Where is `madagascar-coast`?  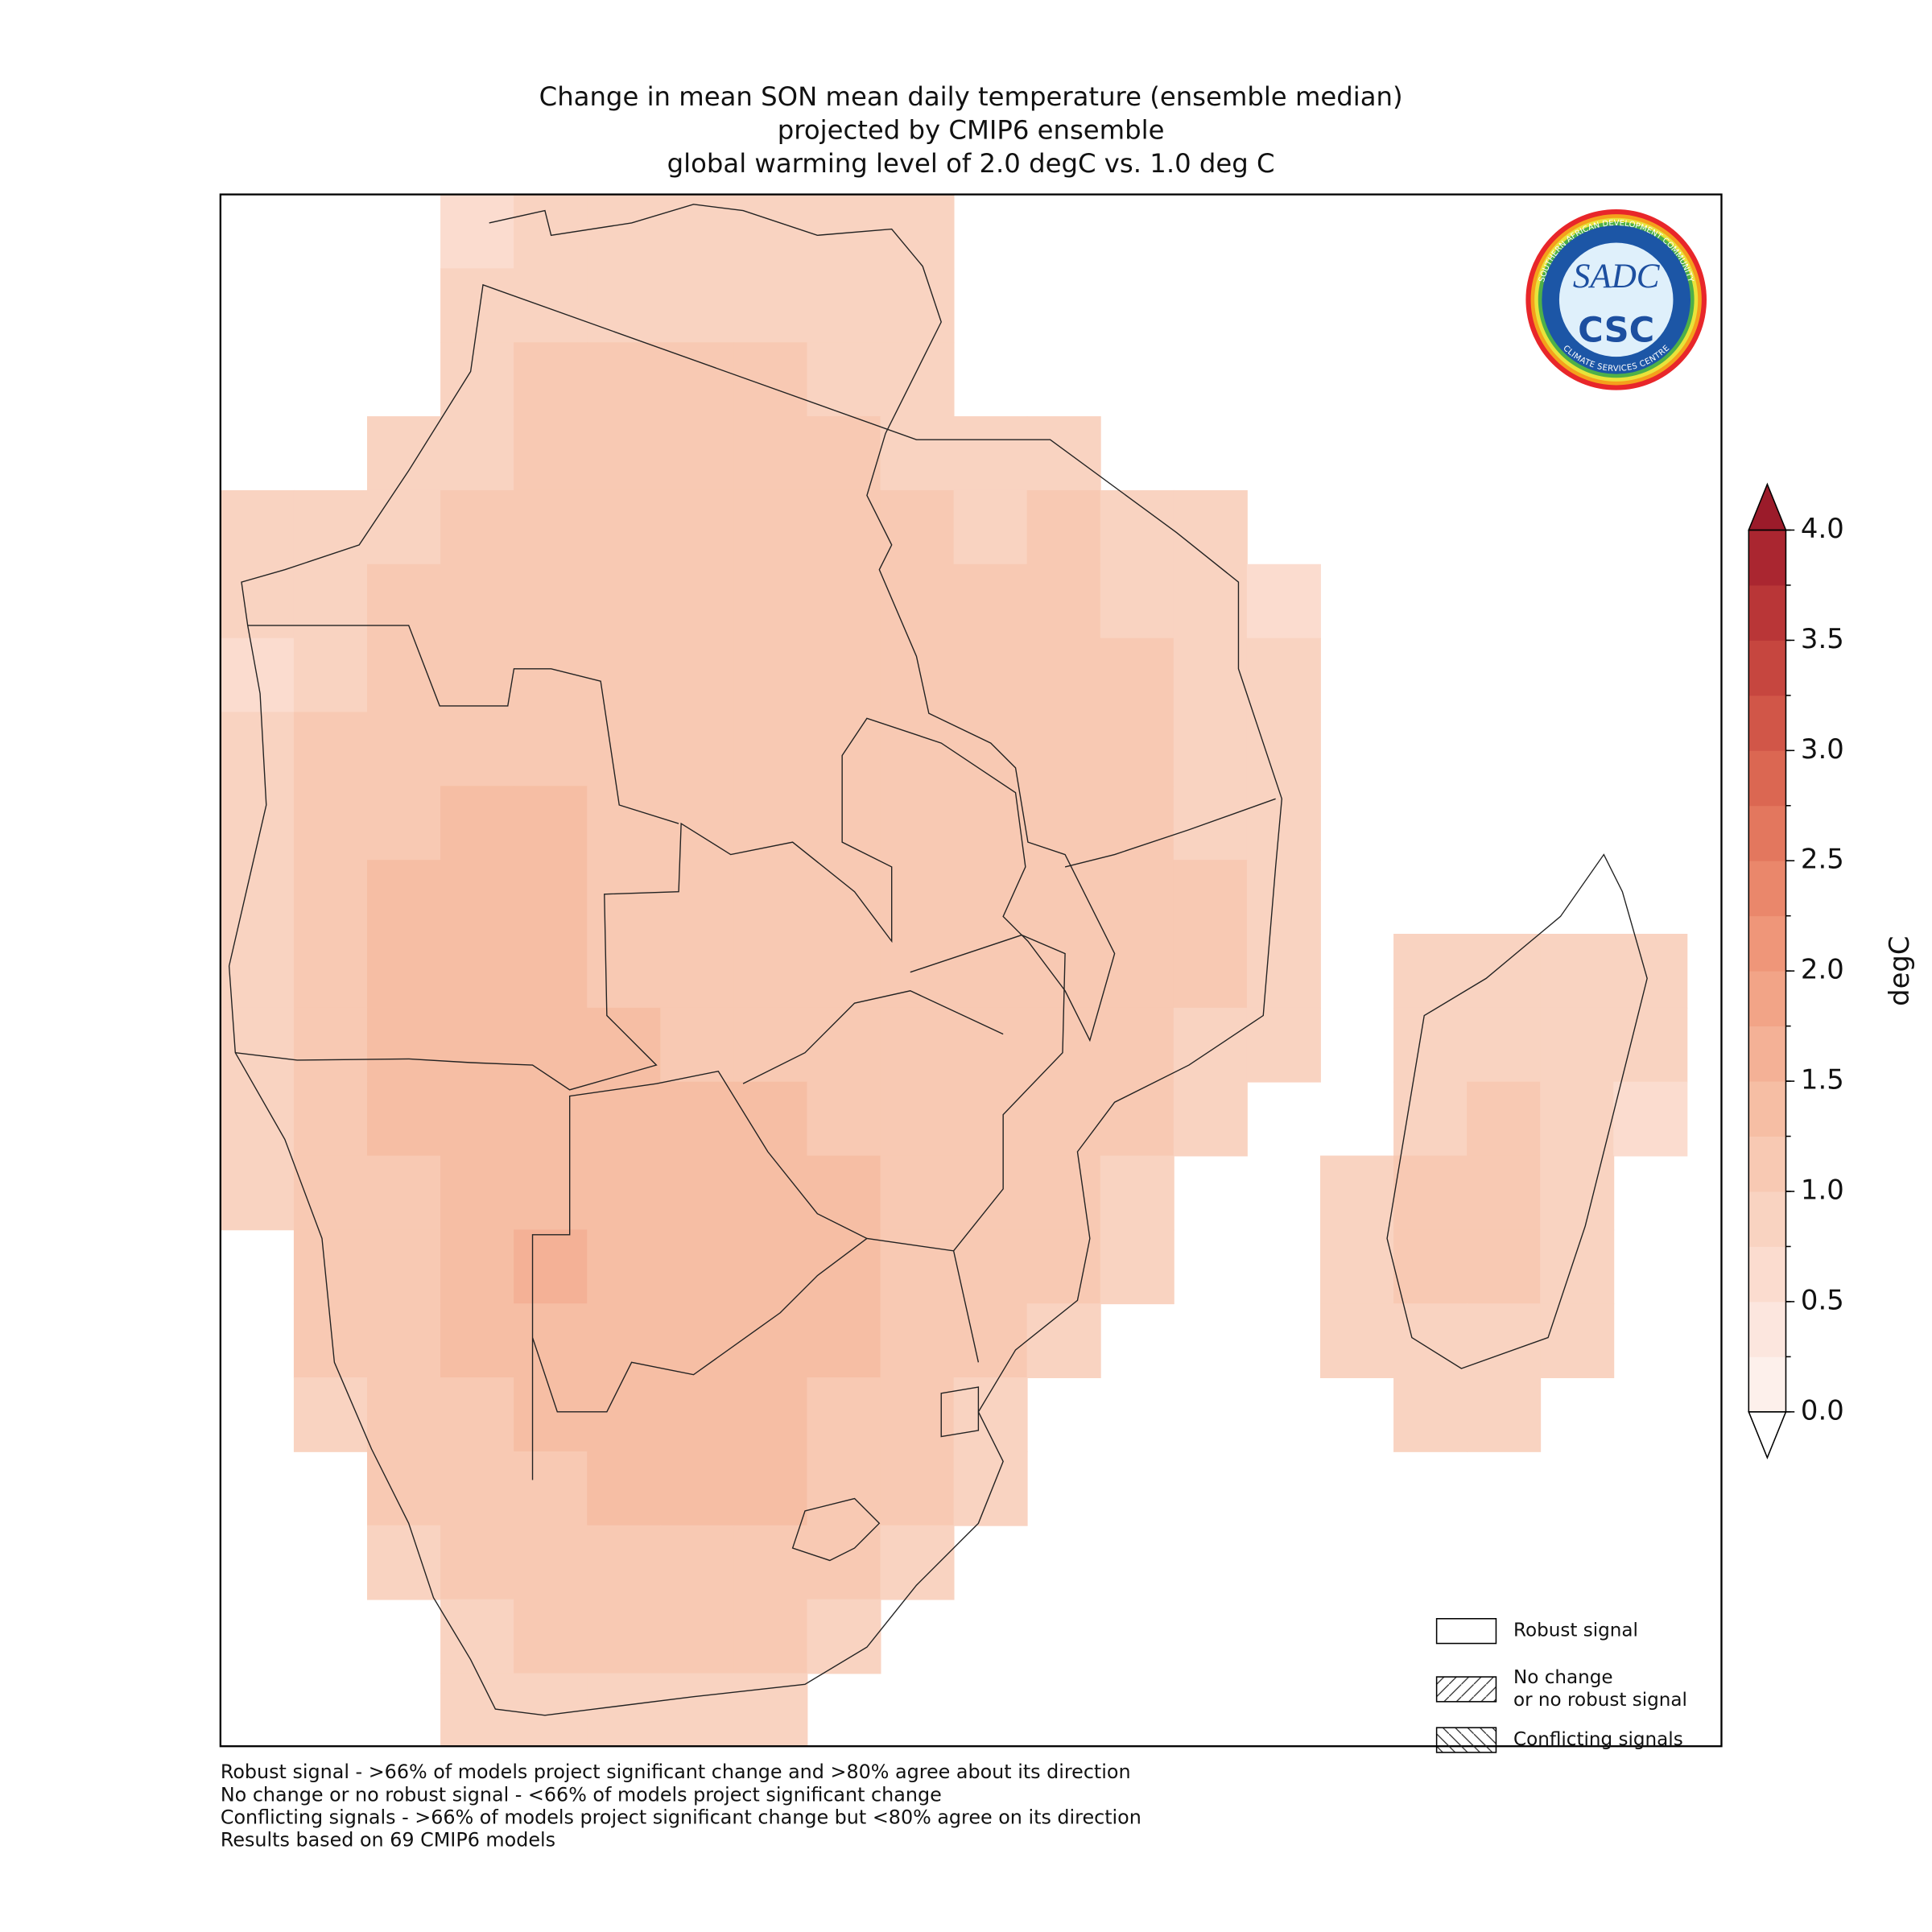
madagascar-coast is located at coordinates (1517, 1111).